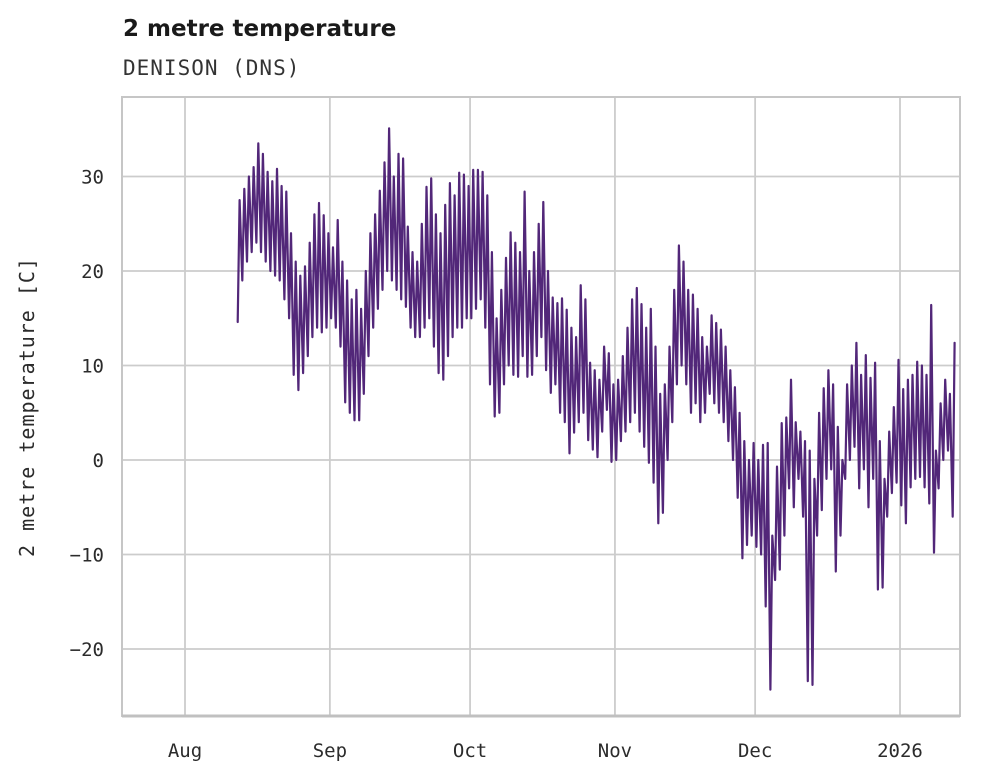  Describe the element at coordinates (615, 751) in the screenshot. I see `x-tick-label: Nov` at that location.